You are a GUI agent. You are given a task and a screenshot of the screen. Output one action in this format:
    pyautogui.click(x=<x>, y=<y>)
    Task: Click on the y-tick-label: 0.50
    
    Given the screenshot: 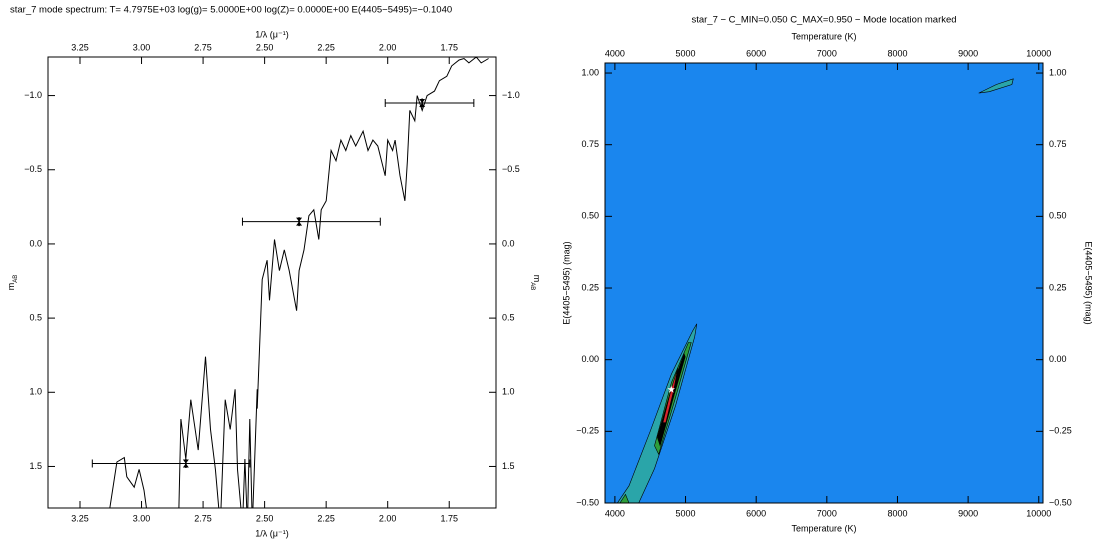 What is the action you would take?
    pyautogui.click(x=590, y=216)
    